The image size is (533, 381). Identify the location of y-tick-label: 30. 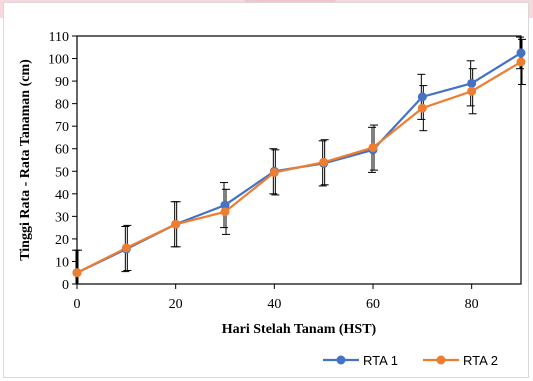
(62, 217).